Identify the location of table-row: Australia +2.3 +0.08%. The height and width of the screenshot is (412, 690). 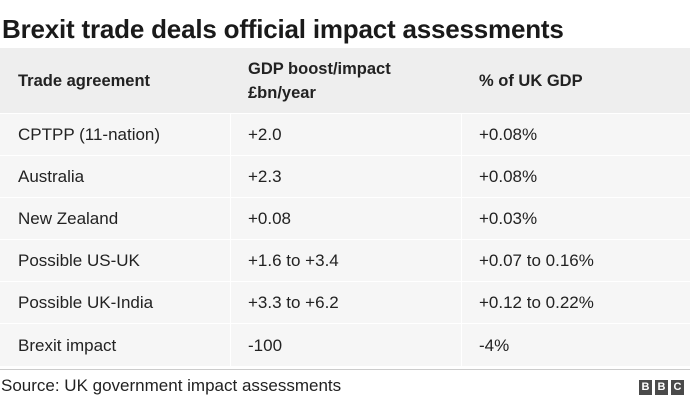
(345, 176).